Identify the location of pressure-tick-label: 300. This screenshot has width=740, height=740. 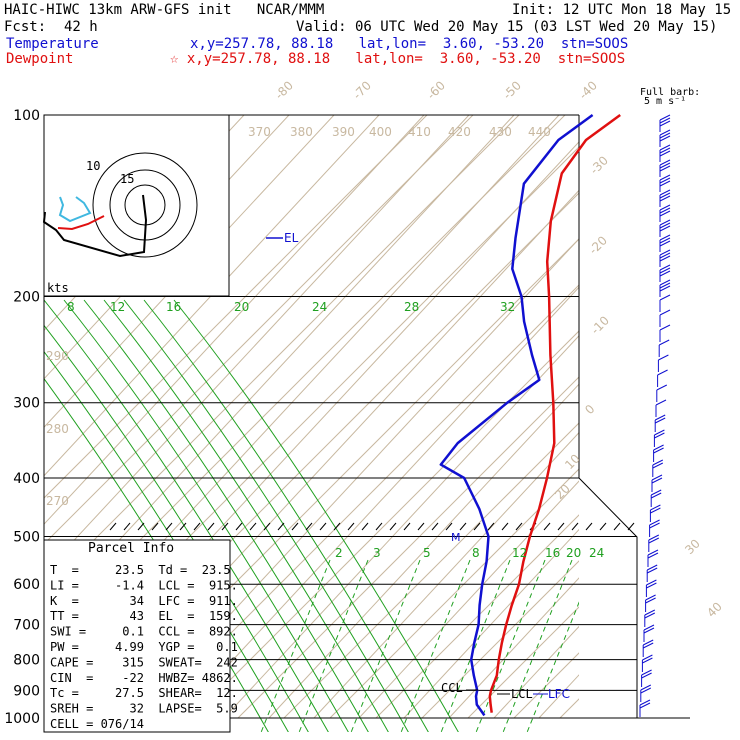
(26, 404).